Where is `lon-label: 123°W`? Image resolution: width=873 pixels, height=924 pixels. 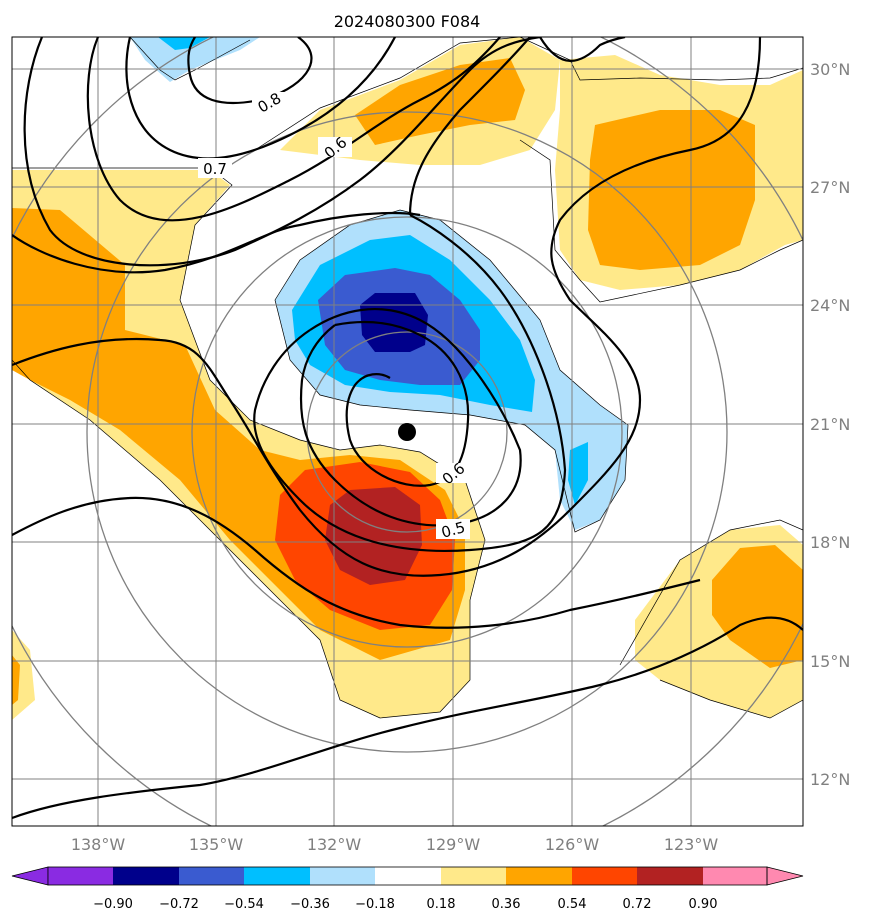
lon-label: 123°W is located at coordinates (691, 844).